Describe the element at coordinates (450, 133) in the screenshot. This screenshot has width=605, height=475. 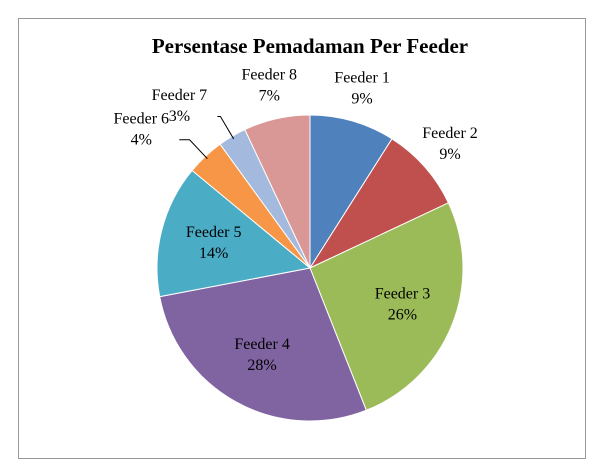
I see `slice-label: Feeder 2` at that location.